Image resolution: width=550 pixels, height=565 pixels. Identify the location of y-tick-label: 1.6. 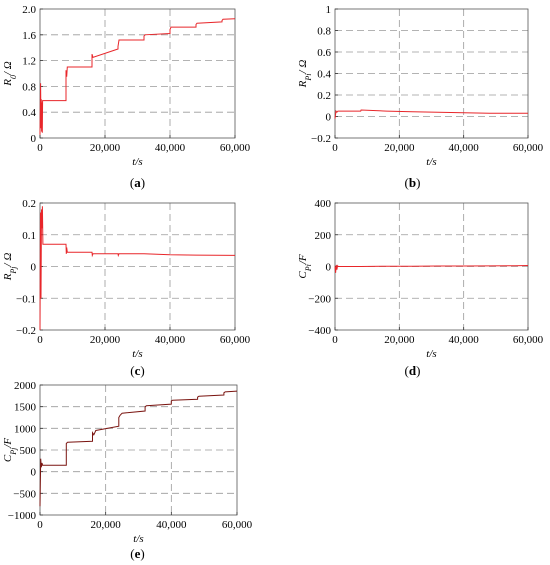
(29, 36).